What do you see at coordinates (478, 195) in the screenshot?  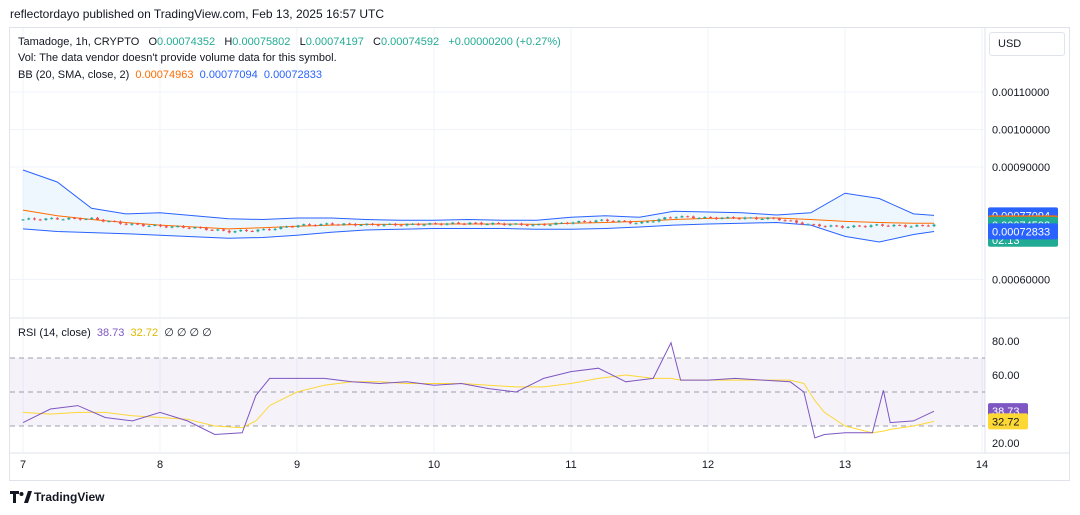 I see `bb-upper-line` at bounding box center [478, 195].